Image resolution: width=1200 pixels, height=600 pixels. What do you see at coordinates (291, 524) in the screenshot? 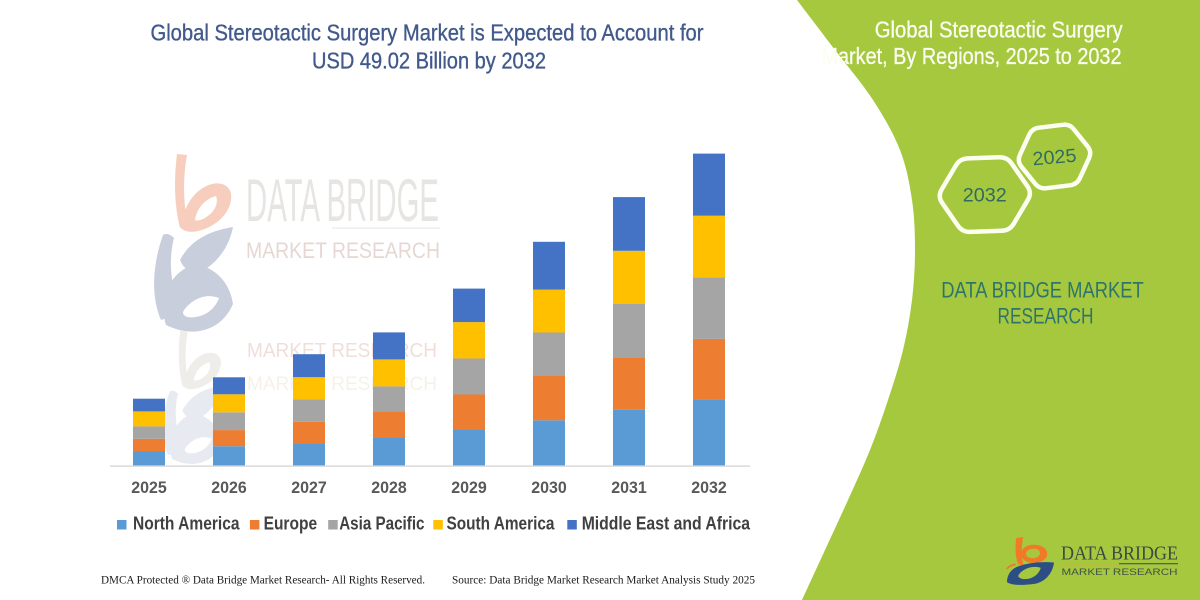
I see `svg-text: Europe` at bounding box center [291, 524].